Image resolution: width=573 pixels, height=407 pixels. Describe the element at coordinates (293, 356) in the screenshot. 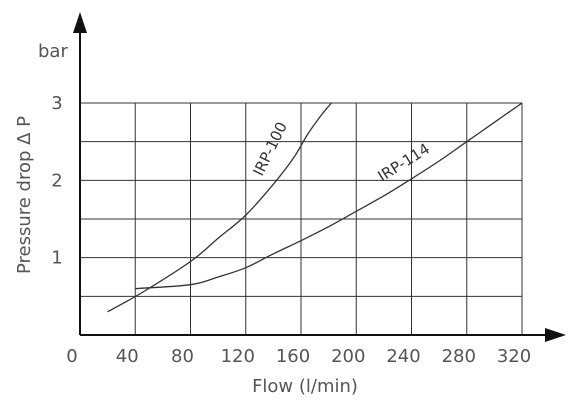

I see `x-tick-label: 160` at that location.